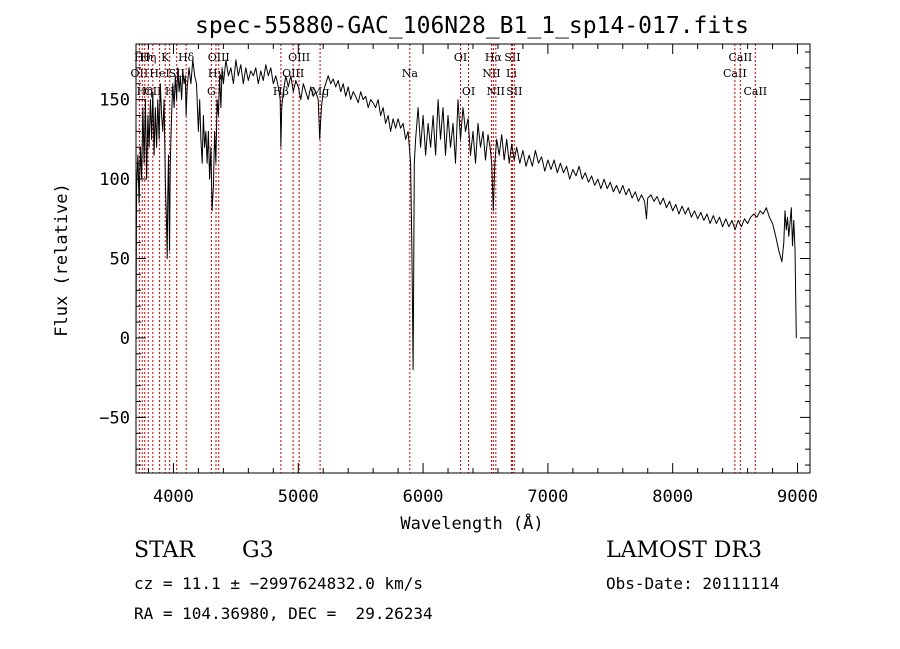 The width and height of the screenshot is (900, 649). I want to click on x-tick-label: 8000, so click(672, 497).